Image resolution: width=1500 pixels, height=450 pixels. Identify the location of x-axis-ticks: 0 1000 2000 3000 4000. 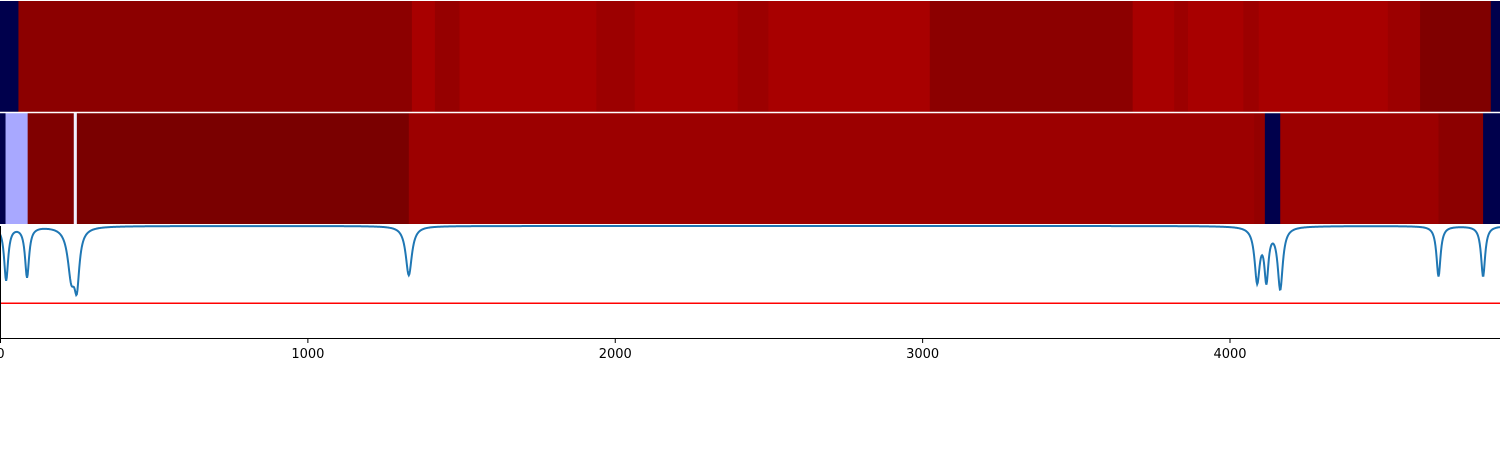
(623, 350).